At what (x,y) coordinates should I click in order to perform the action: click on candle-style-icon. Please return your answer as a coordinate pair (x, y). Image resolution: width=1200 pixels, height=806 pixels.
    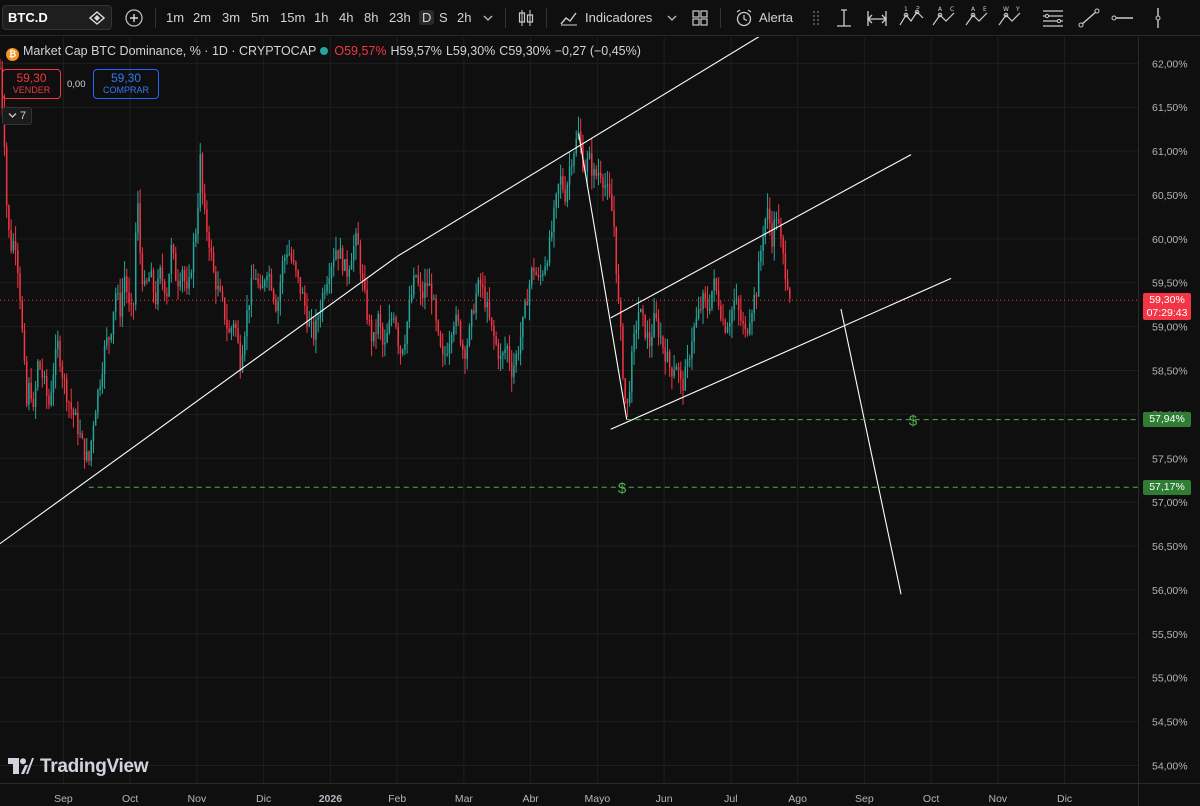
    Looking at the image, I should click on (526, 18).